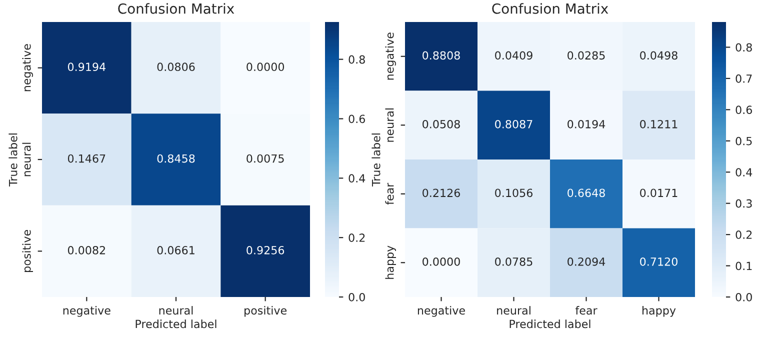  What do you see at coordinates (265, 311) in the screenshot?
I see `x-tick-label: positive` at bounding box center [265, 311].